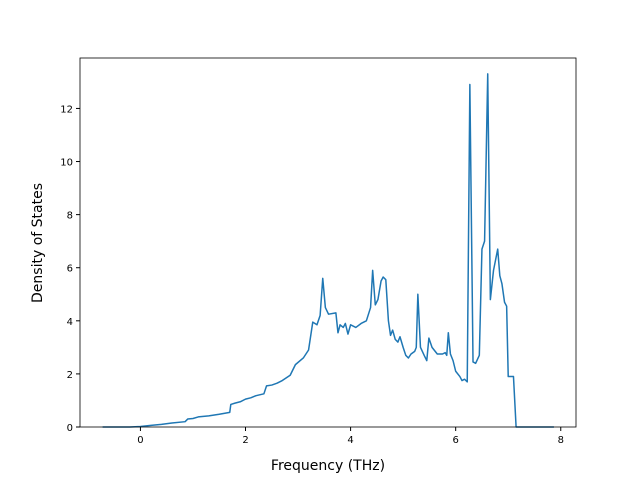  What do you see at coordinates (245, 440) in the screenshot?
I see `x-tick-label: 2` at bounding box center [245, 440].